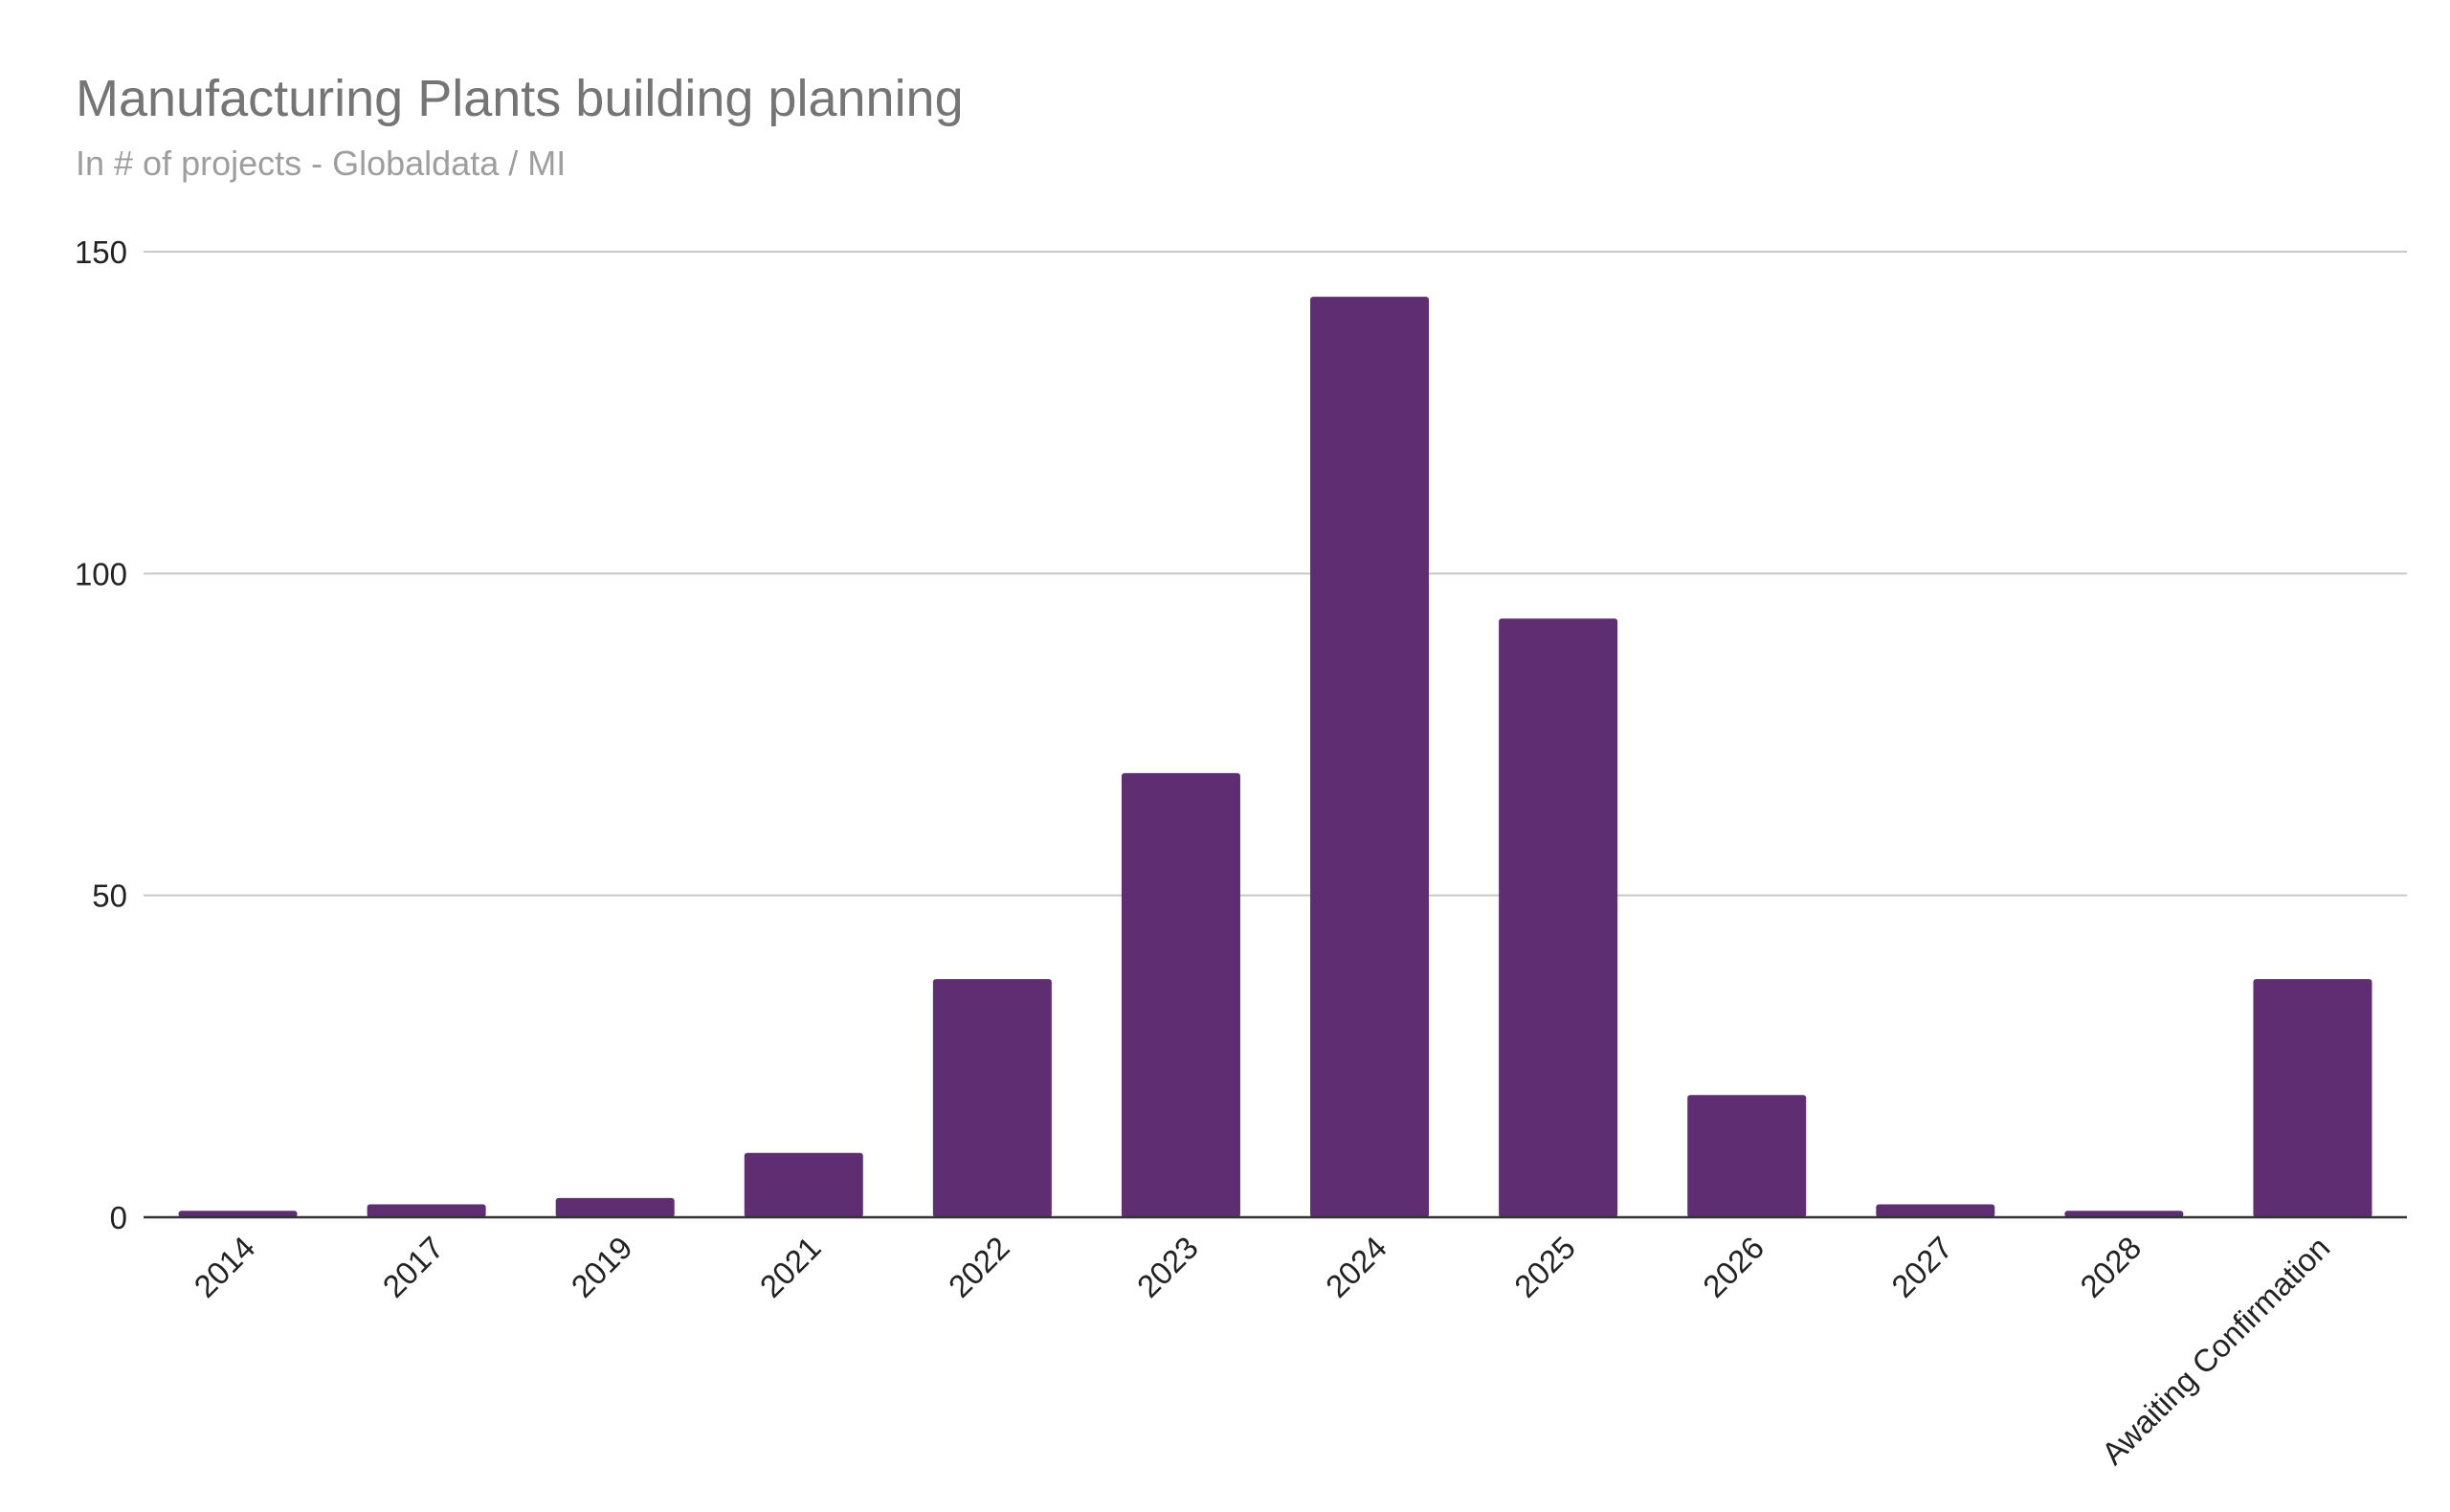 The image size is (2450, 1512). I want to click on x-tick-label: 2021, so click(791, 1267).